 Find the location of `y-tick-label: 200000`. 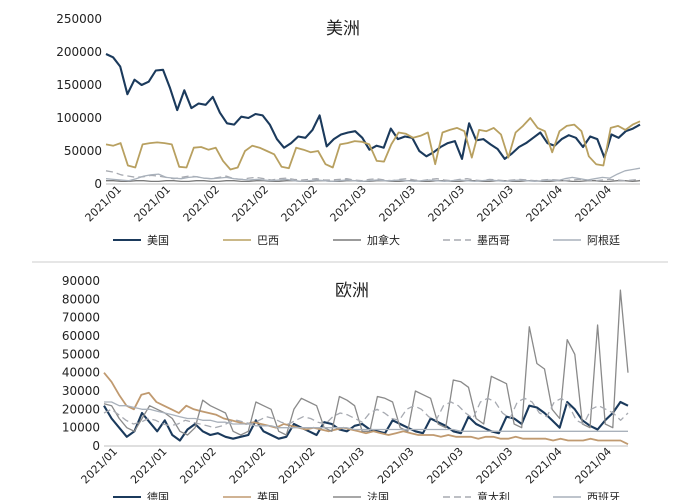

y-tick-label: 200000 is located at coordinates (79, 52).